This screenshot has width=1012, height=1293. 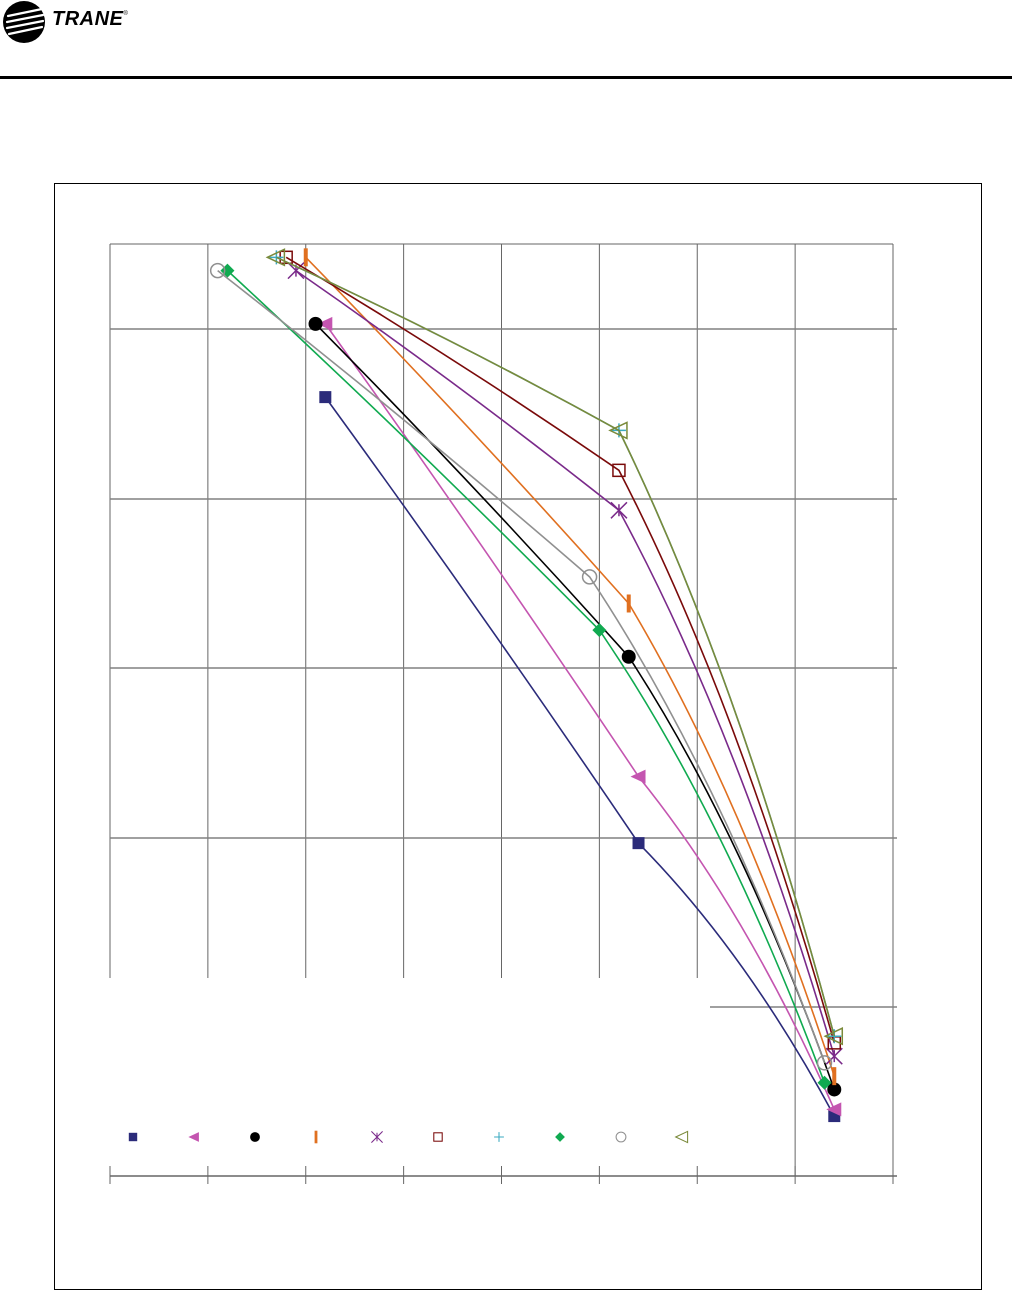 What do you see at coordinates (126, 14) in the screenshot?
I see `brand-registered-mark: ®` at bounding box center [126, 14].